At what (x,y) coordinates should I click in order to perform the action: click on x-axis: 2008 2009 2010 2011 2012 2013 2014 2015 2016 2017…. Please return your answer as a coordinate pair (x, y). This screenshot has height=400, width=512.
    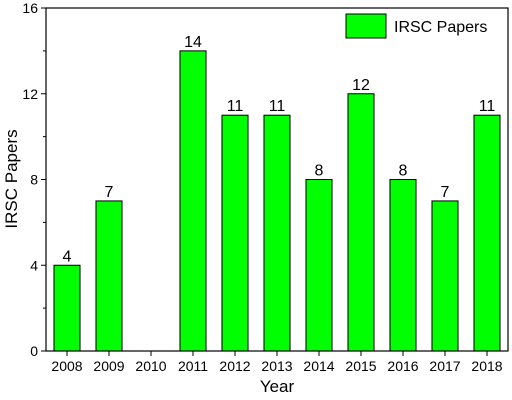
    Looking at the image, I should click on (277, 362).